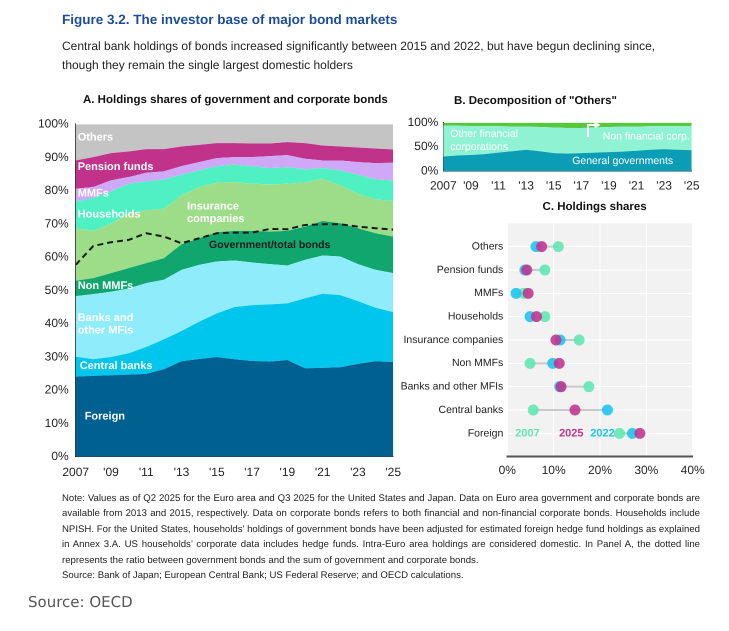 This screenshot has height=631, width=729. I want to click on y-tick-label: 80%, so click(57, 190).